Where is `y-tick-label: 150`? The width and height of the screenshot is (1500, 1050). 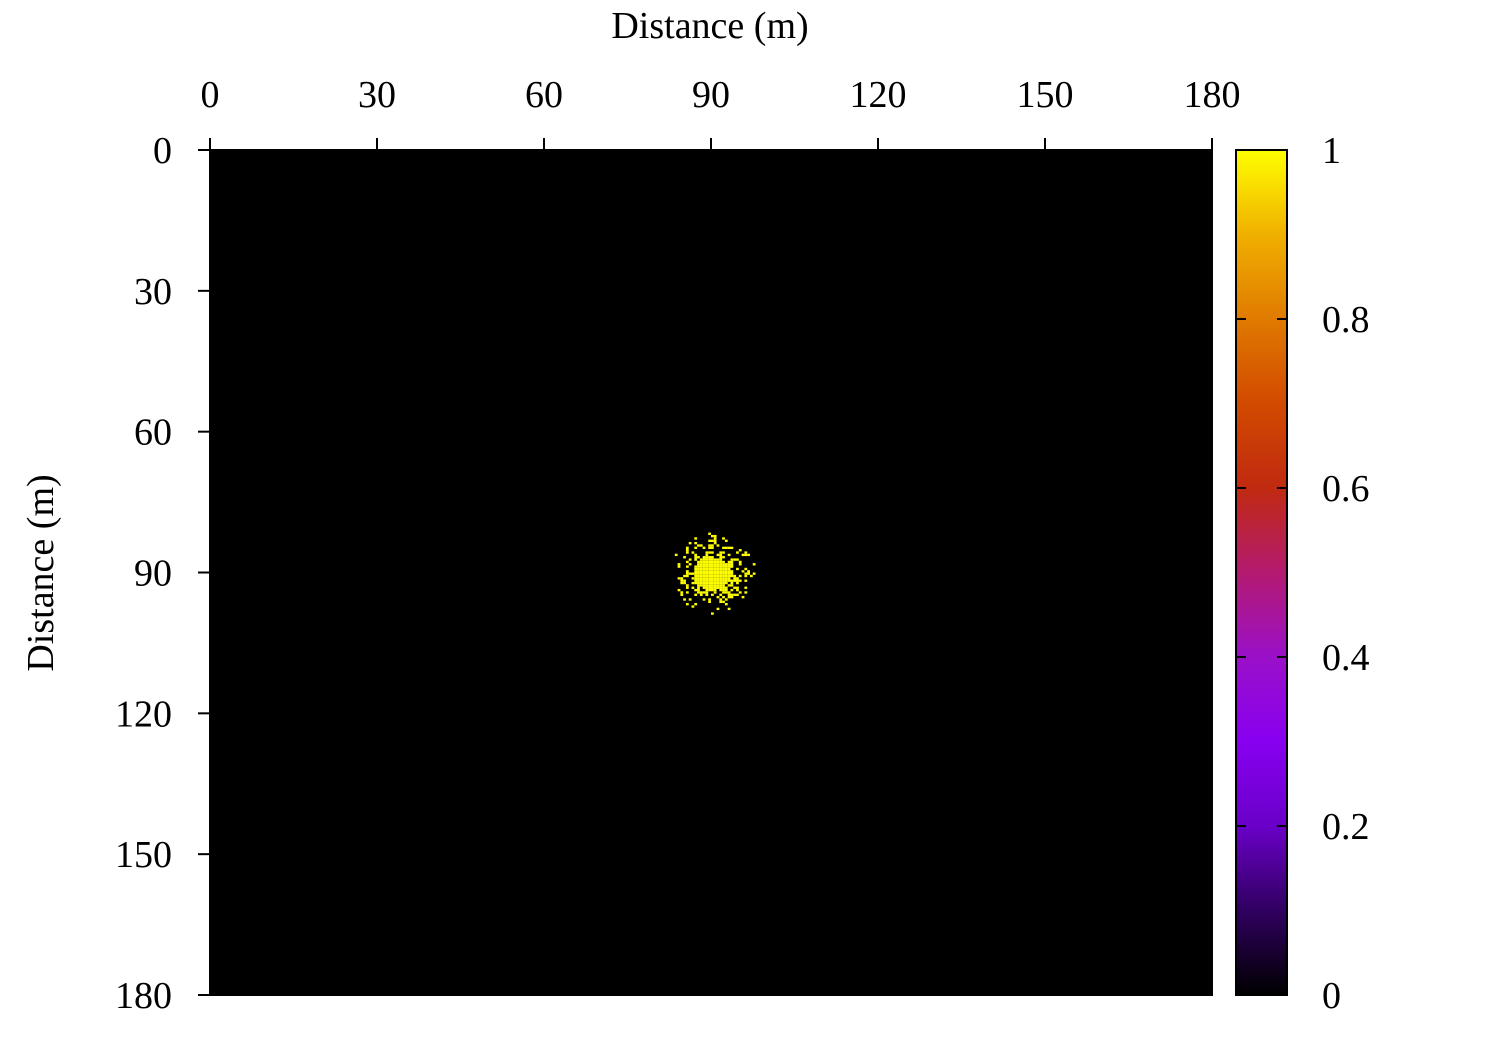
y-tick-label: 150 is located at coordinates (143, 855).